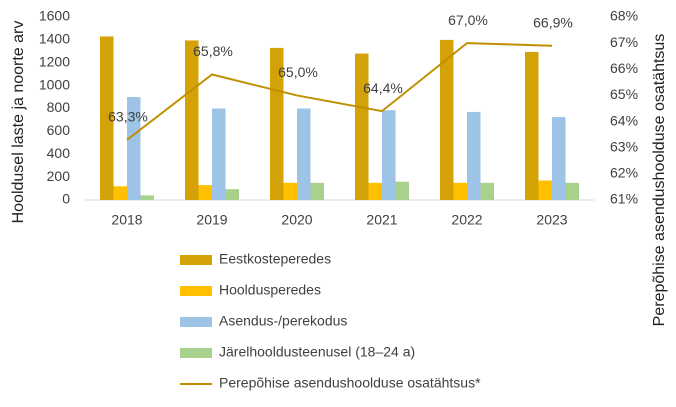 The width and height of the screenshot is (676, 407). What do you see at coordinates (283, 321) in the screenshot?
I see `legend-label: Asendus-/perekodus` at bounding box center [283, 321].